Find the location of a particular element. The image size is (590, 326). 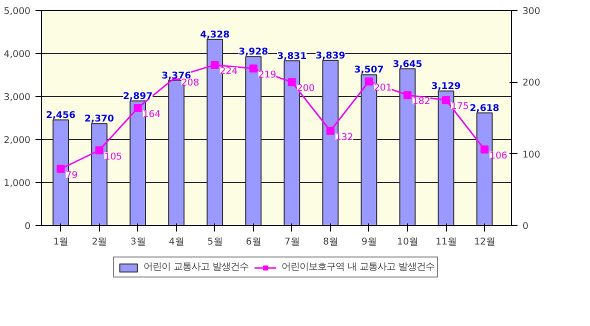

x-tick-label: 7월 is located at coordinates (292, 242).